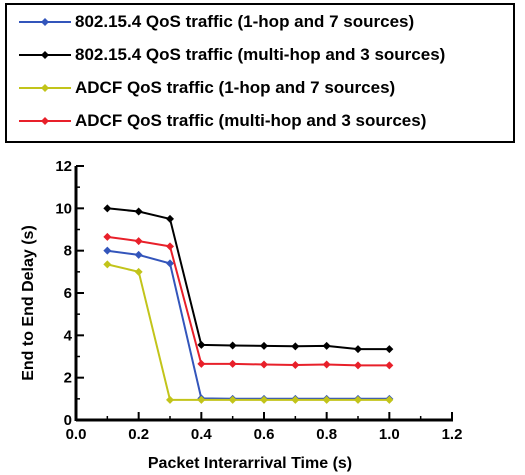 This screenshot has height=475, width=525. I want to click on x-tick-label: 0.6, so click(264, 434).